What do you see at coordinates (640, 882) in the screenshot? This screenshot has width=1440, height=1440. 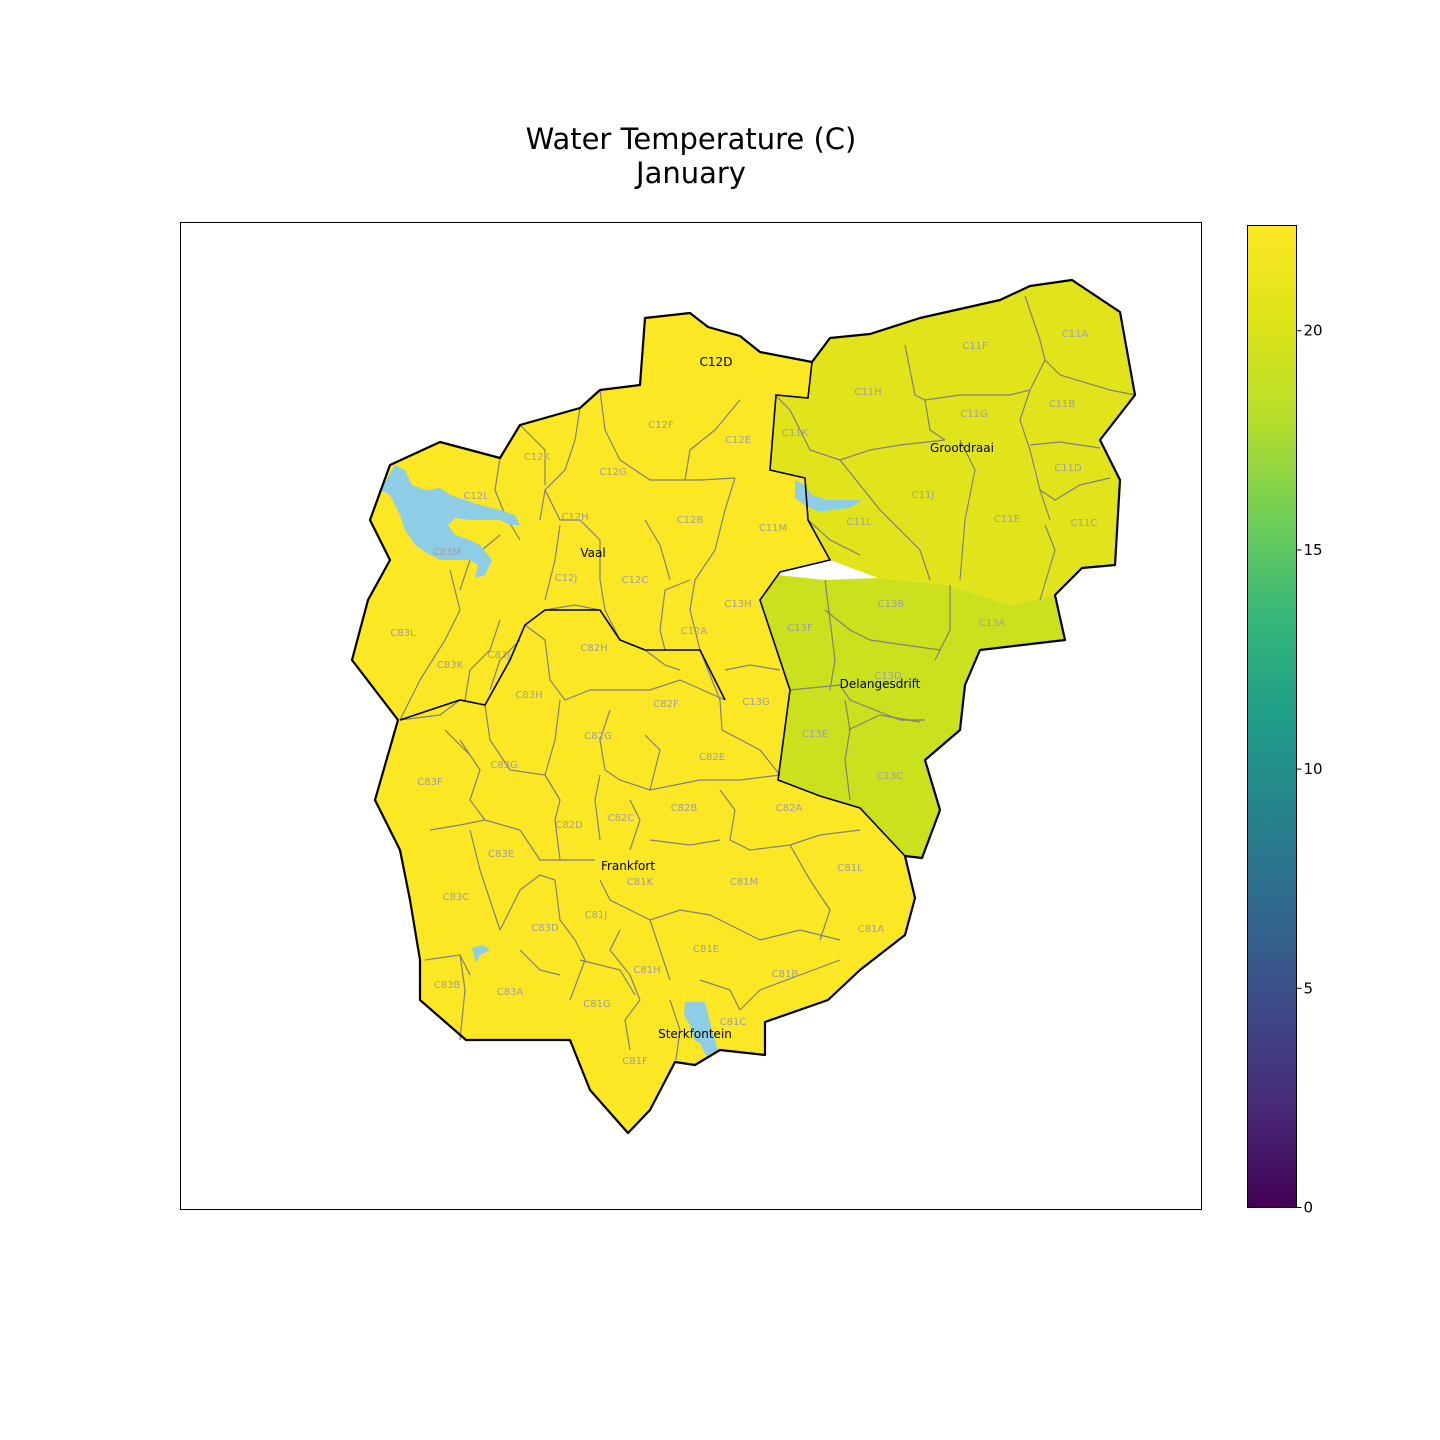 I see `region-label: C81K` at bounding box center [640, 882].